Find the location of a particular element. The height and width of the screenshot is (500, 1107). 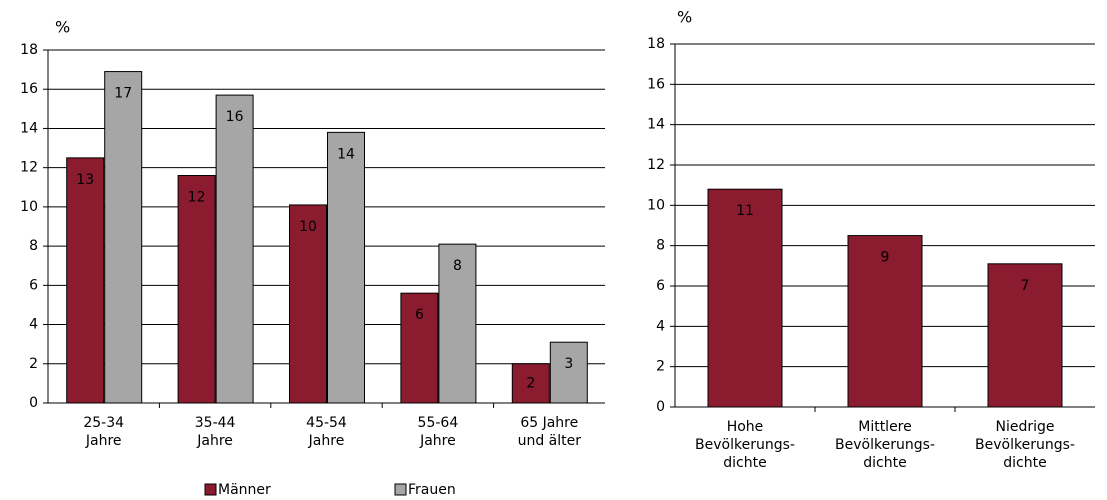

value-label: 2 is located at coordinates (530, 383).